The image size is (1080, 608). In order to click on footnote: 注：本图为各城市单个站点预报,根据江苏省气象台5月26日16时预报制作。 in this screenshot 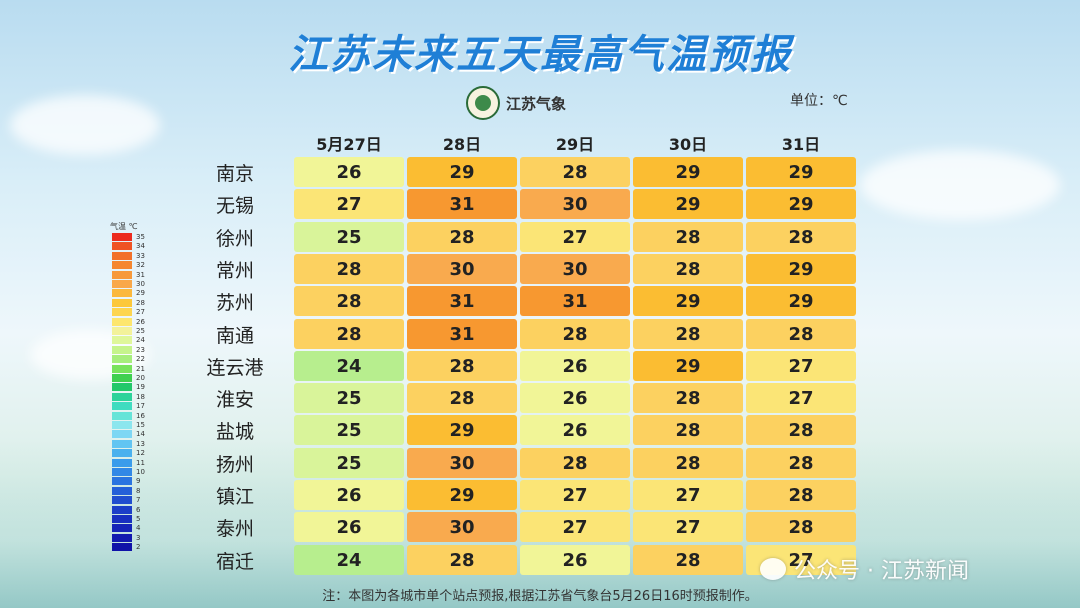, I will do `click(540, 596)`.